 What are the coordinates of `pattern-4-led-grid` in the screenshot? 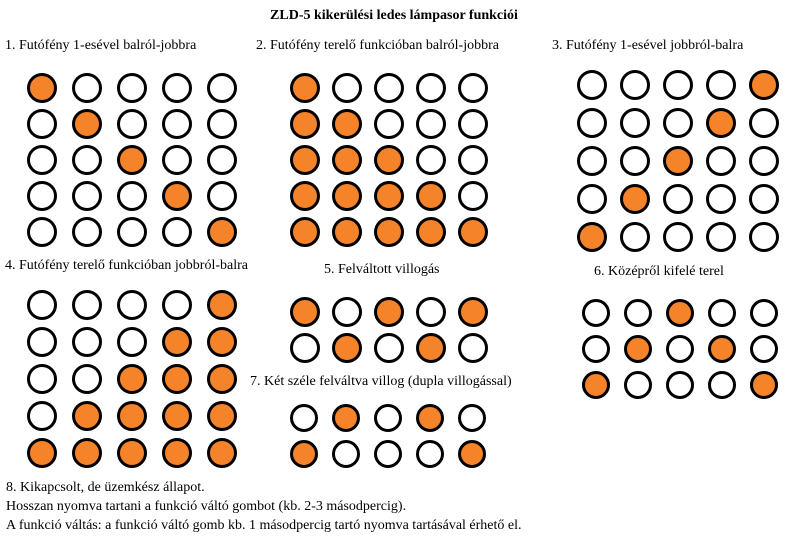 It's located at (132, 379).